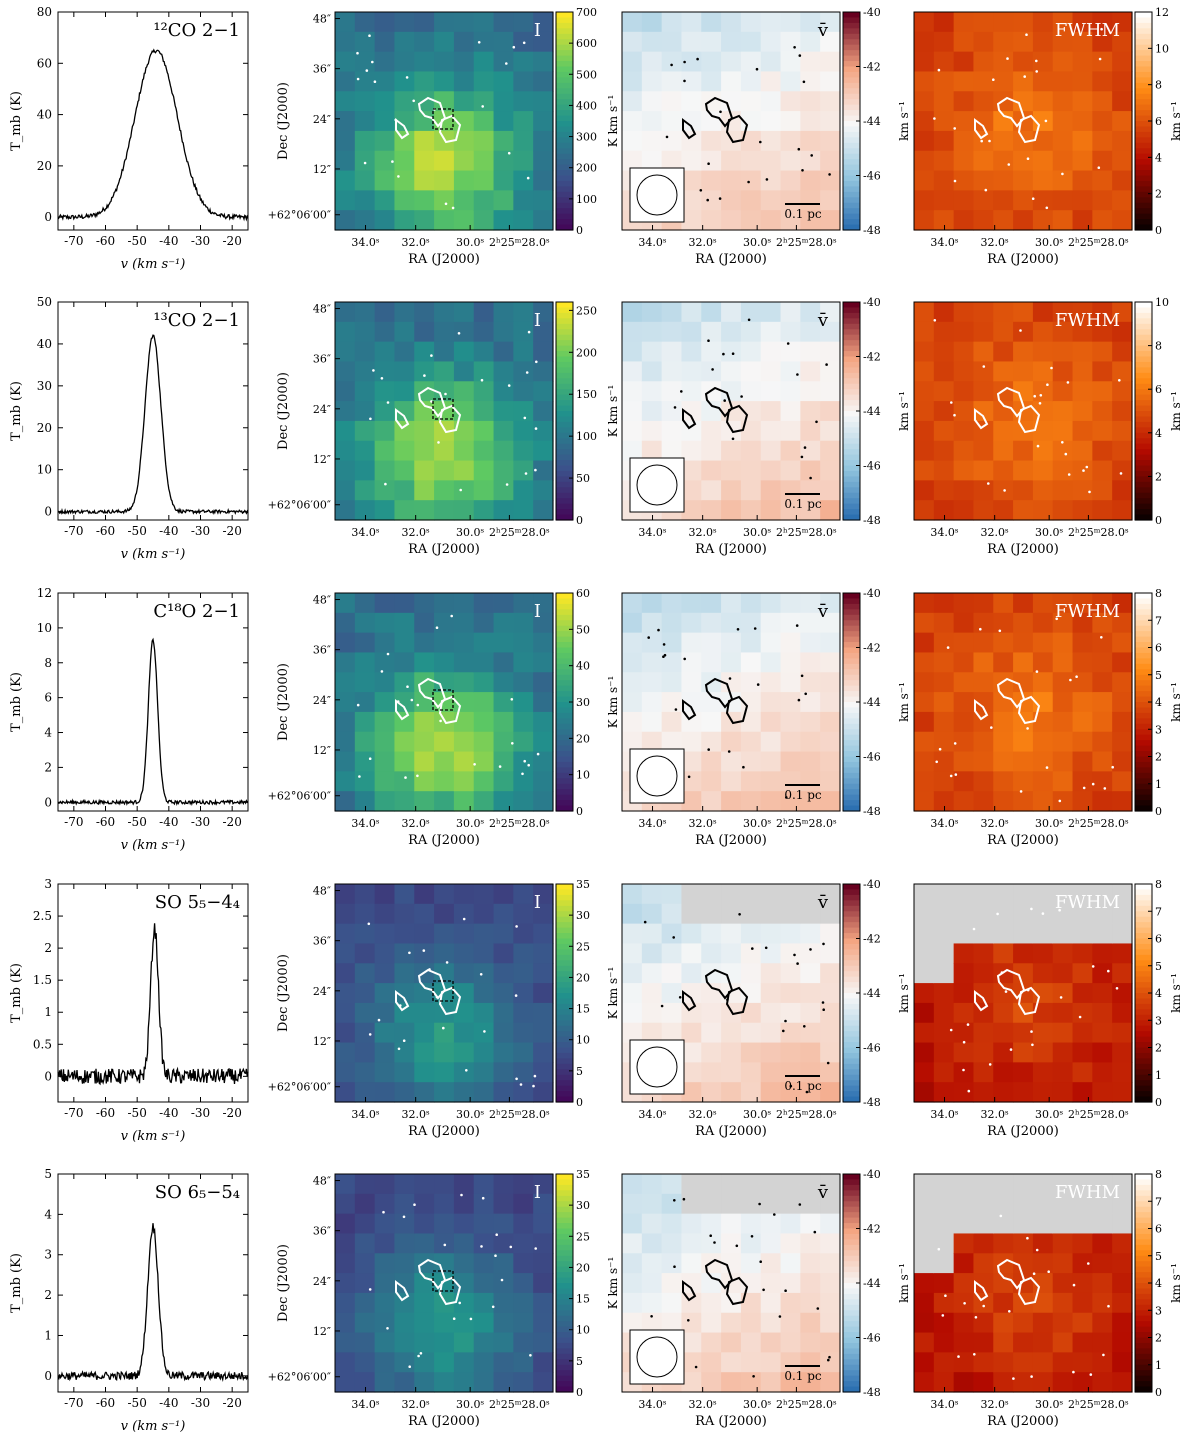 Image resolution: width=1200 pixels, height=1442 pixels. I want to click on ra-tick-label: 34.0ˢ, so click(652, 1404).